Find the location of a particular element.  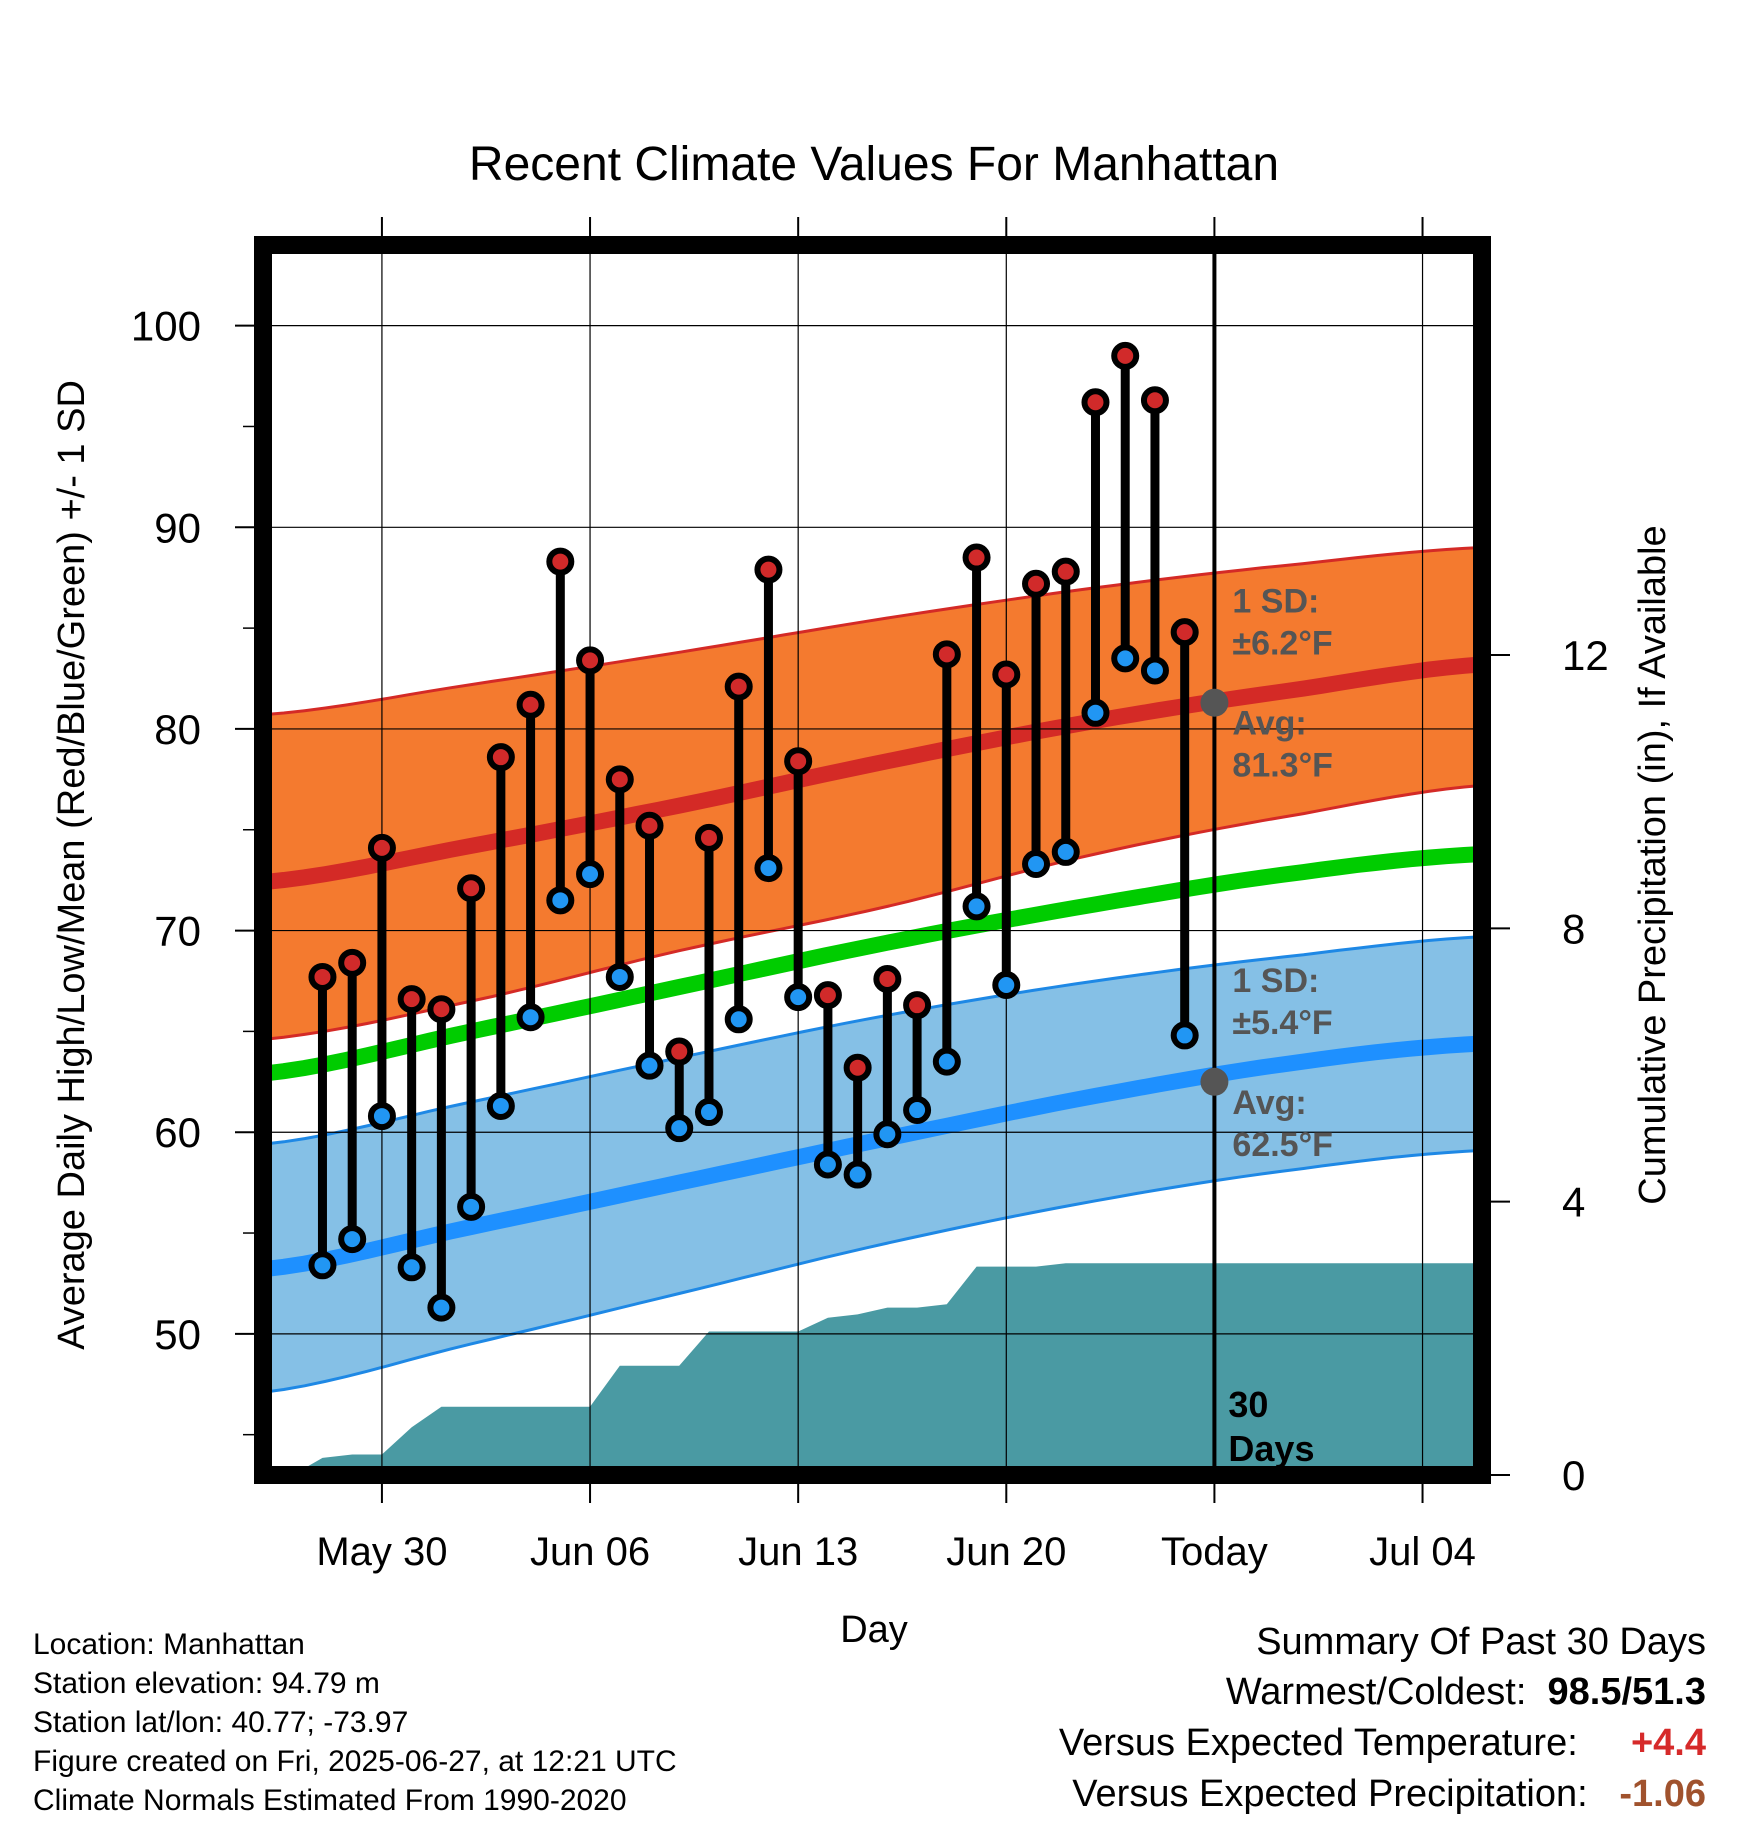

precip-area is located at coordinates (872, 1369).